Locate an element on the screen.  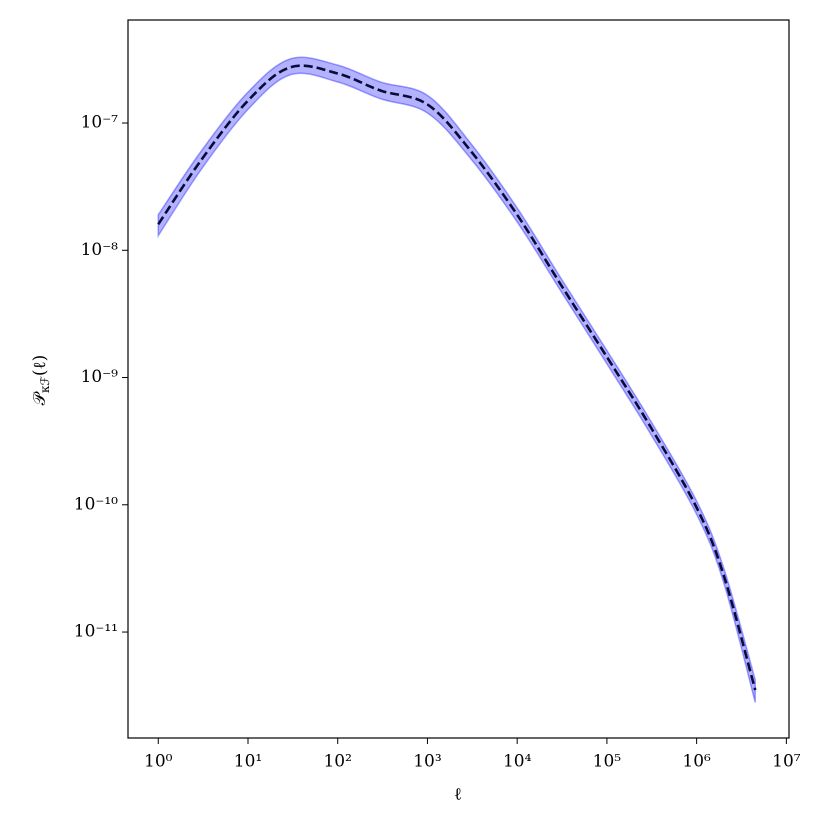
y-label-tail: (ℓ) is located at coordinates (40, 365).